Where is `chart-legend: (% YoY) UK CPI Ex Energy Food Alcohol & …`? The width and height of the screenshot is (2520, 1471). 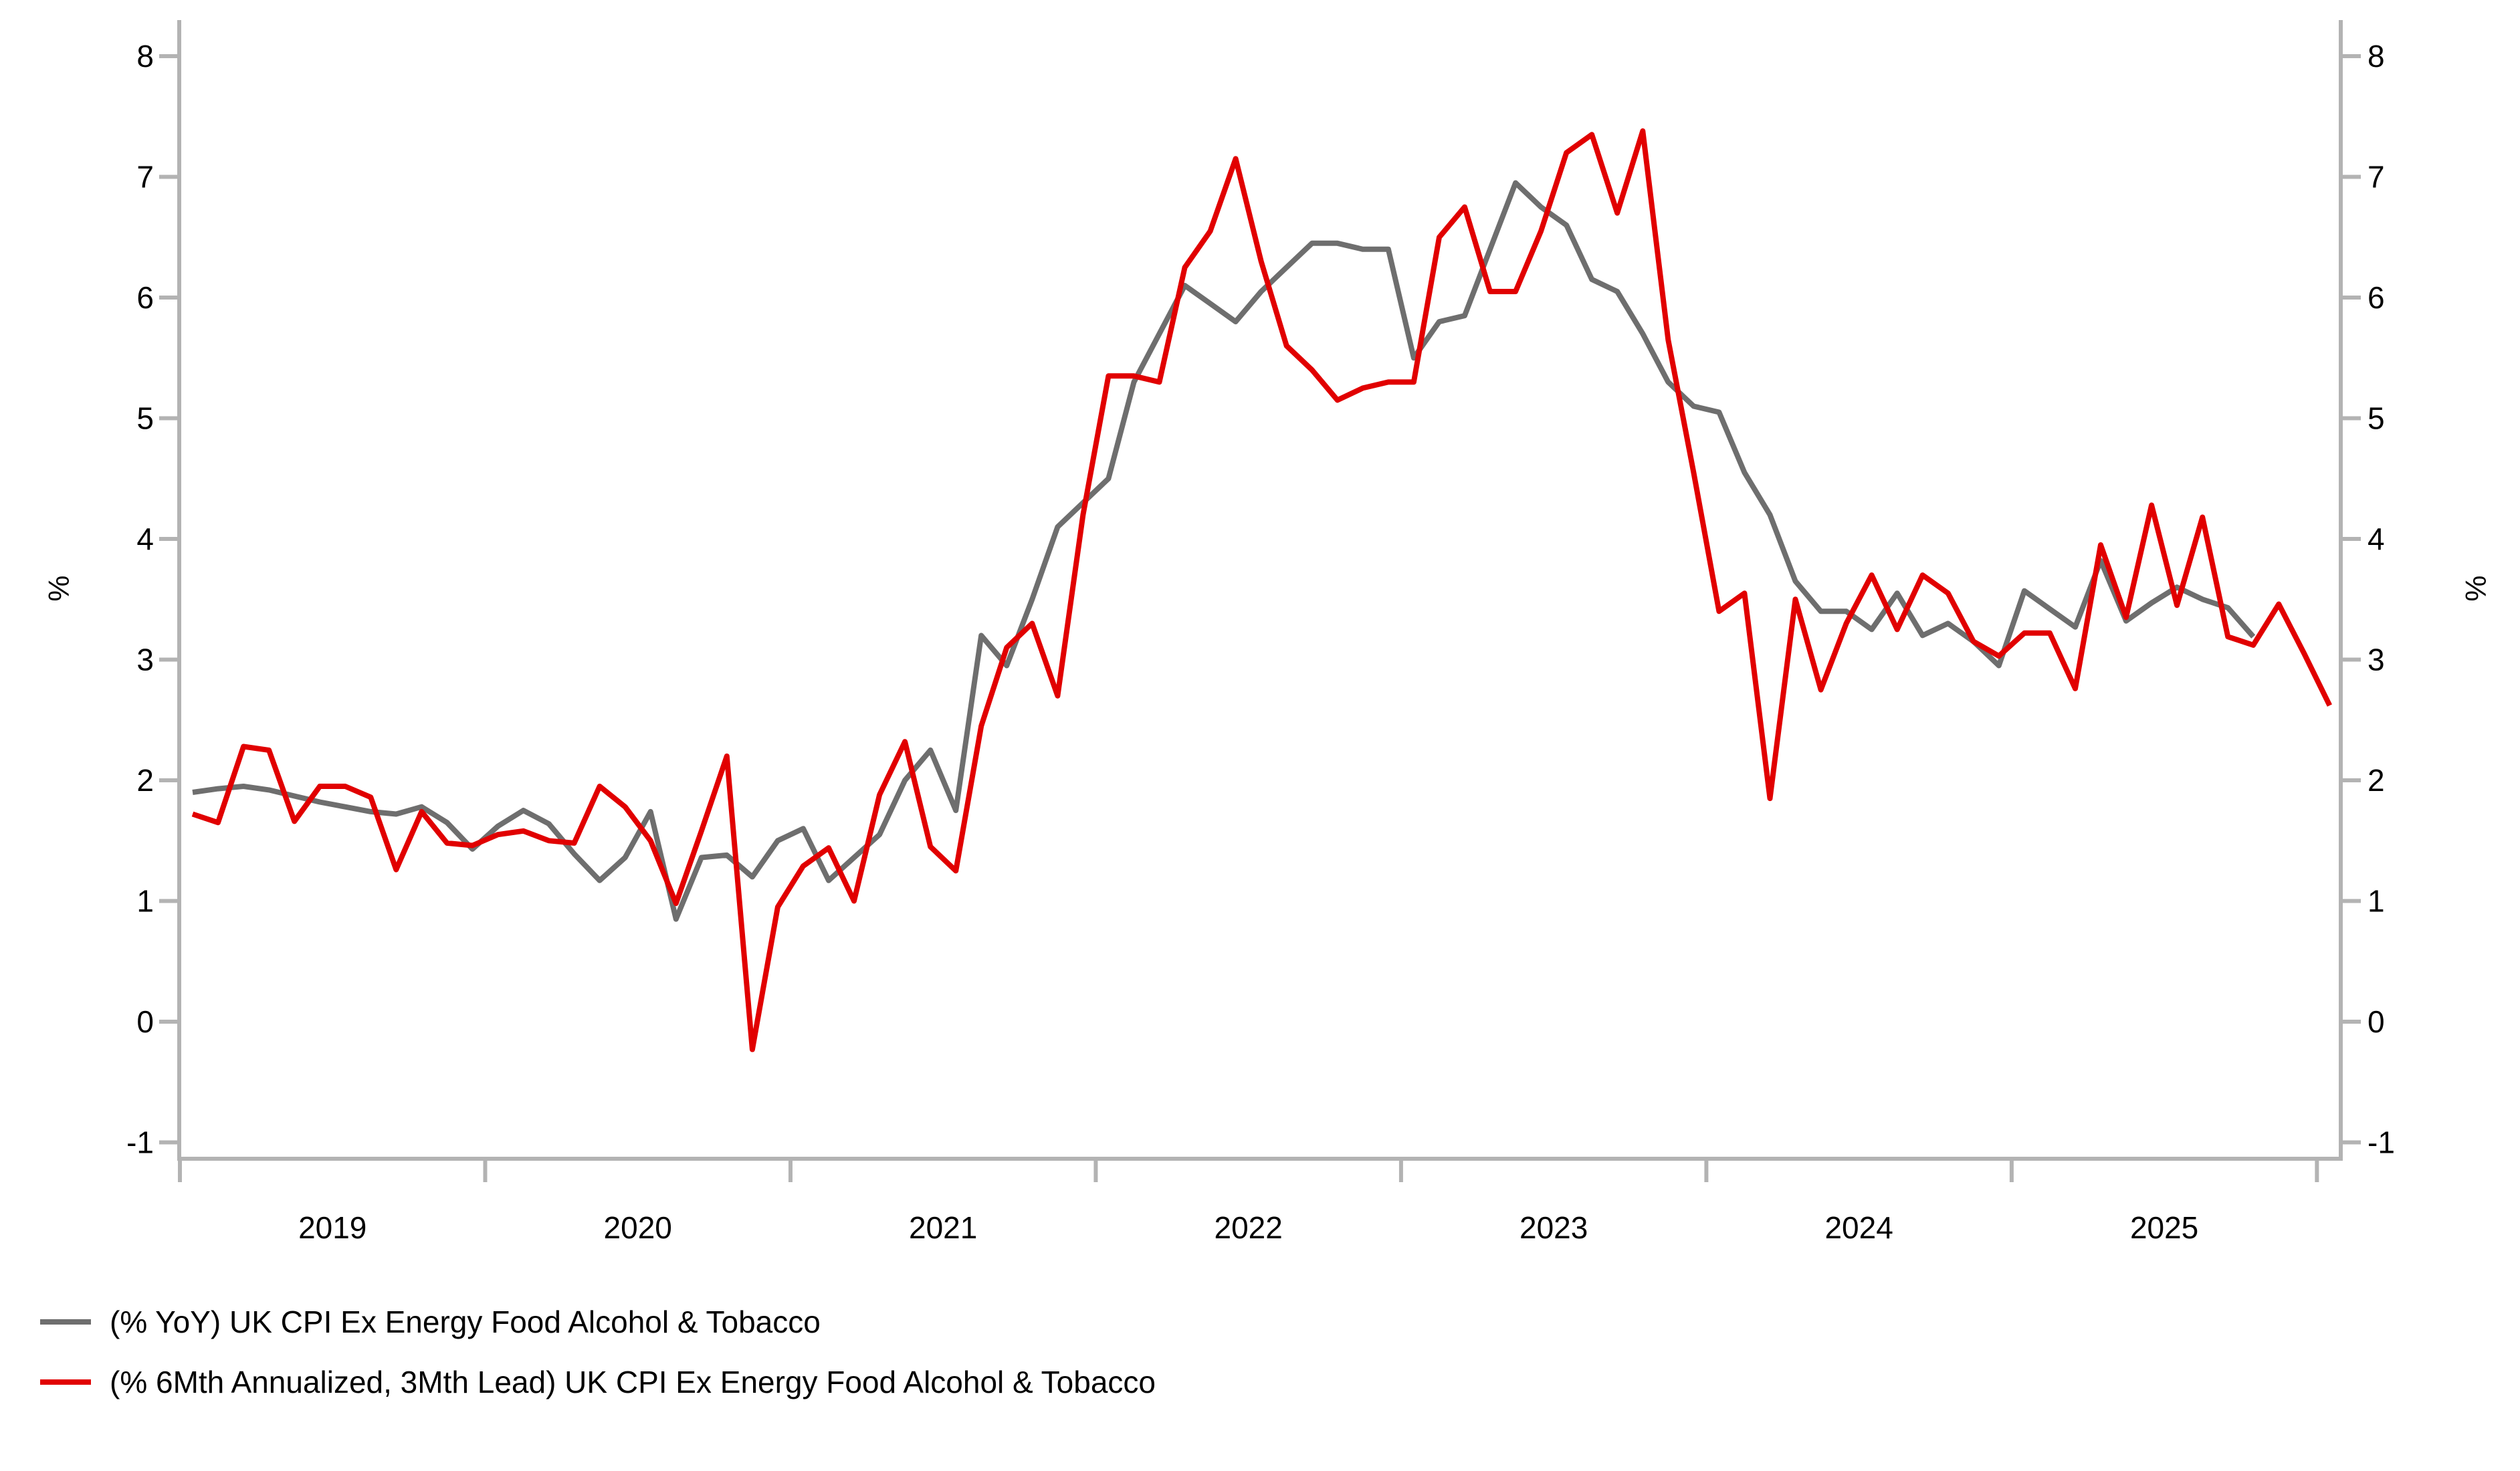 chart-legend: (% YoY) UK CPI Ex Energy Food Alcohol & … is located at coordinates (598, 1352).